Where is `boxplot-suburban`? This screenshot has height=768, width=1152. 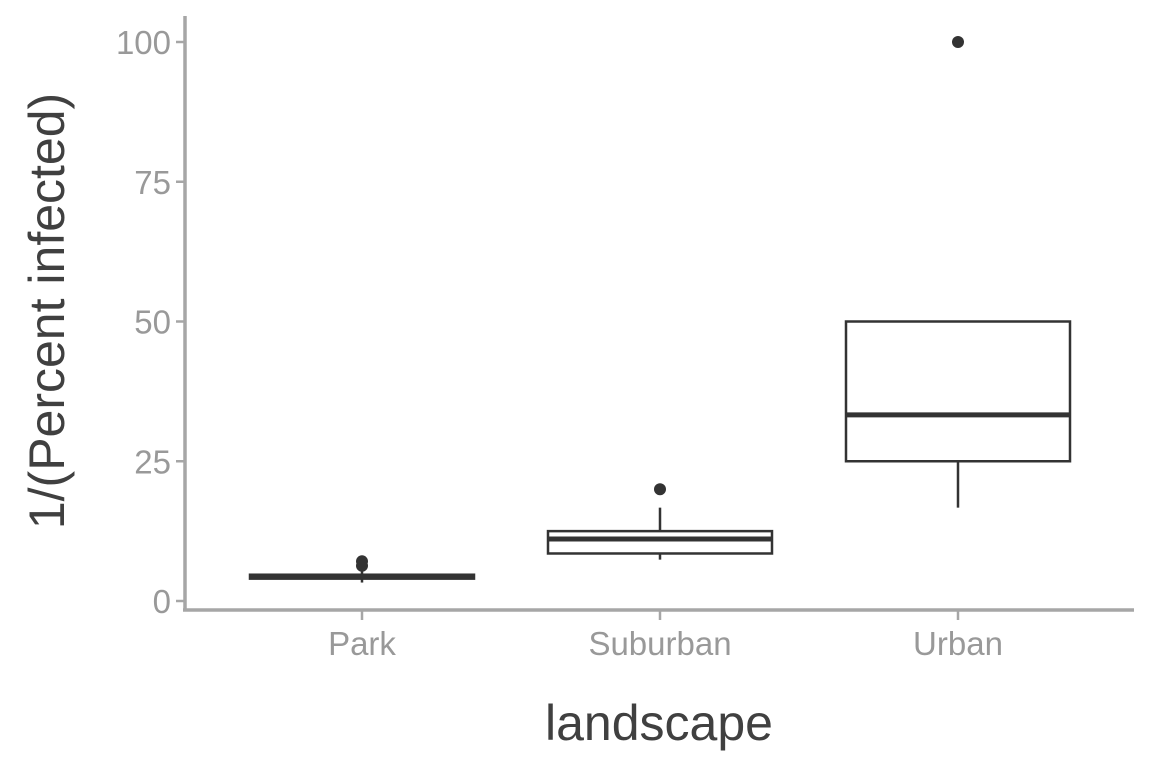 boxplot-suburban is located at coordinates (660, 521).